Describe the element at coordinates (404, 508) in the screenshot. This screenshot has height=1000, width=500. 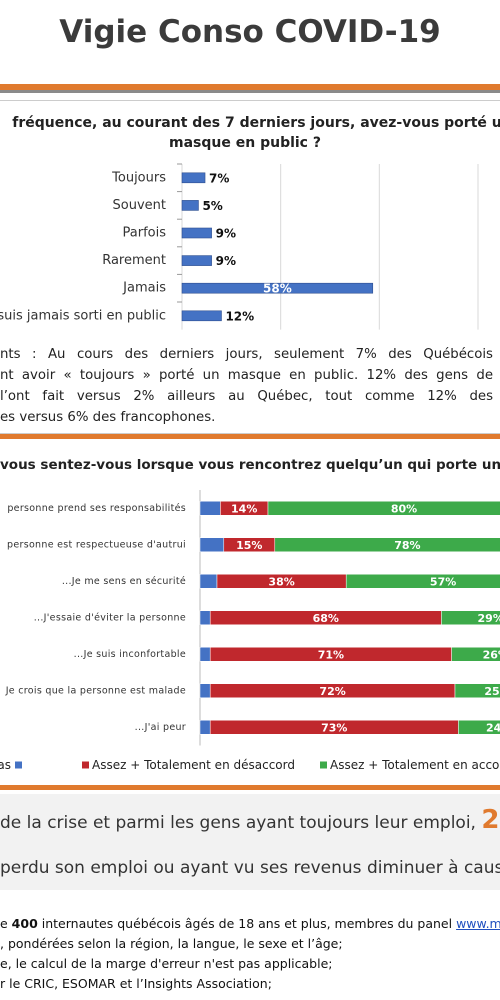
I see `data-label: 80%` at that location.